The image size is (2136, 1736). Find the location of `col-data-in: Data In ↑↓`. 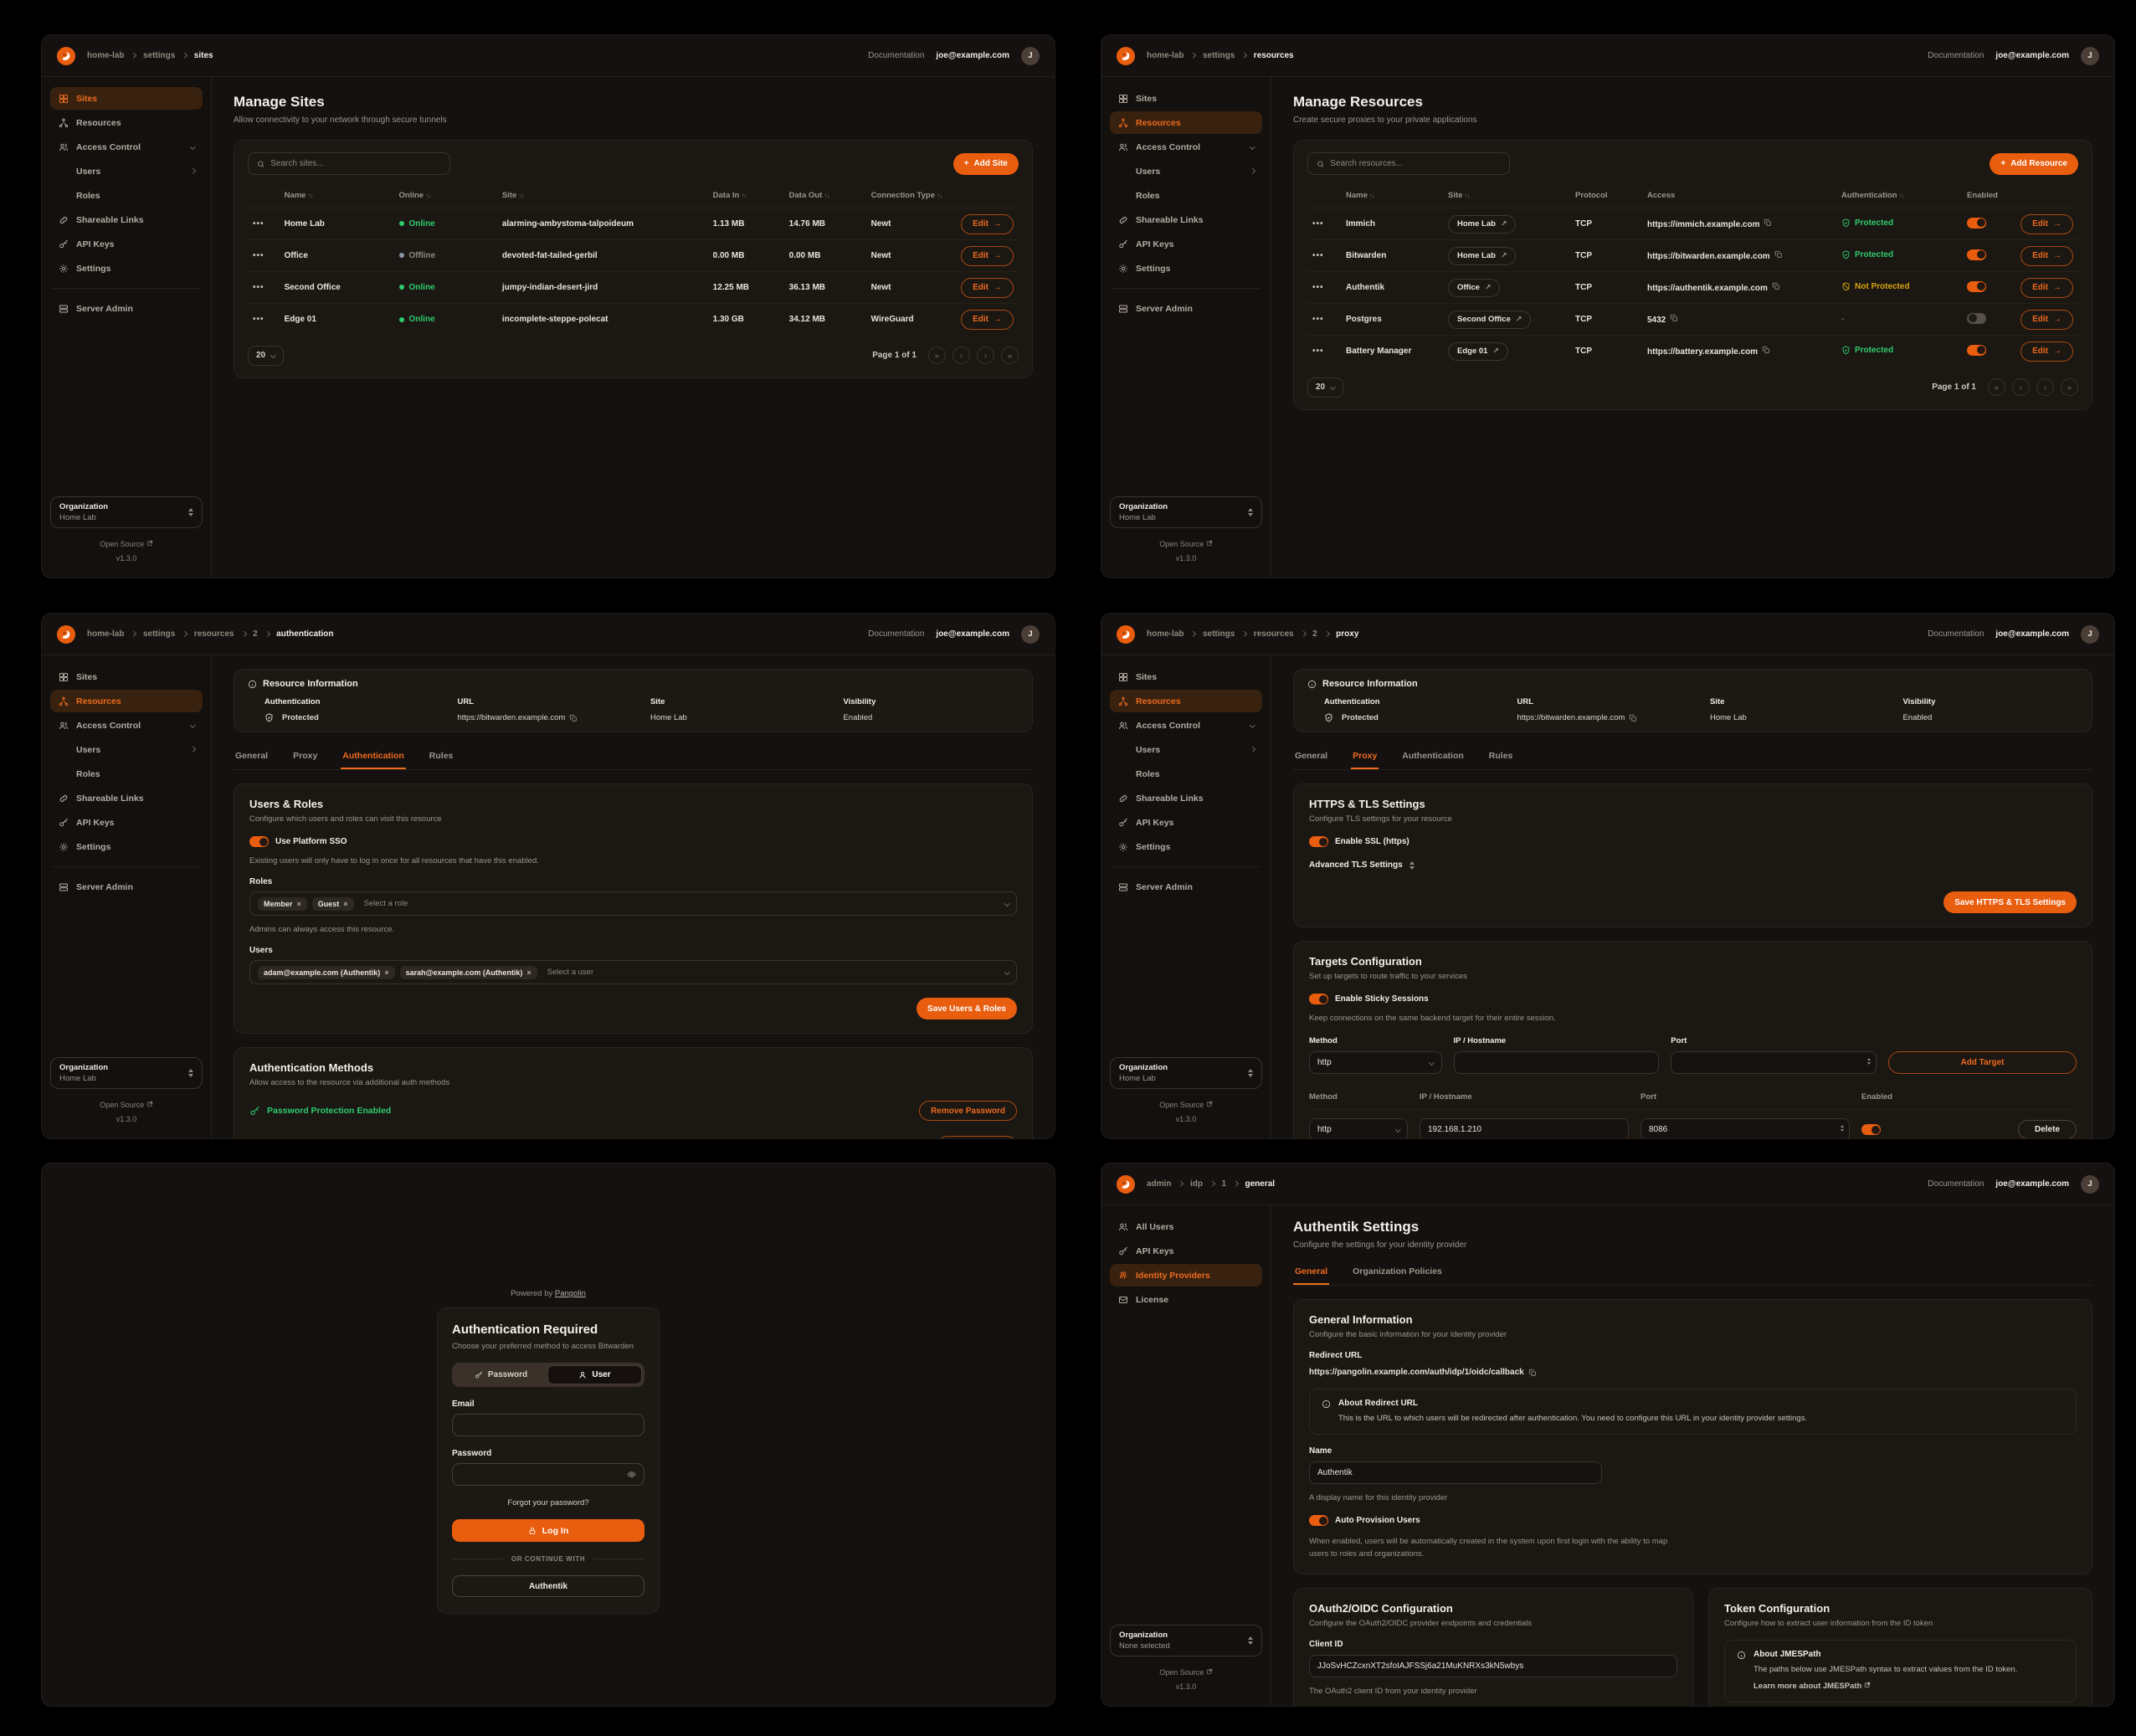

col-data-in: Data In ↑↓ is located at coordinates (729, 195).